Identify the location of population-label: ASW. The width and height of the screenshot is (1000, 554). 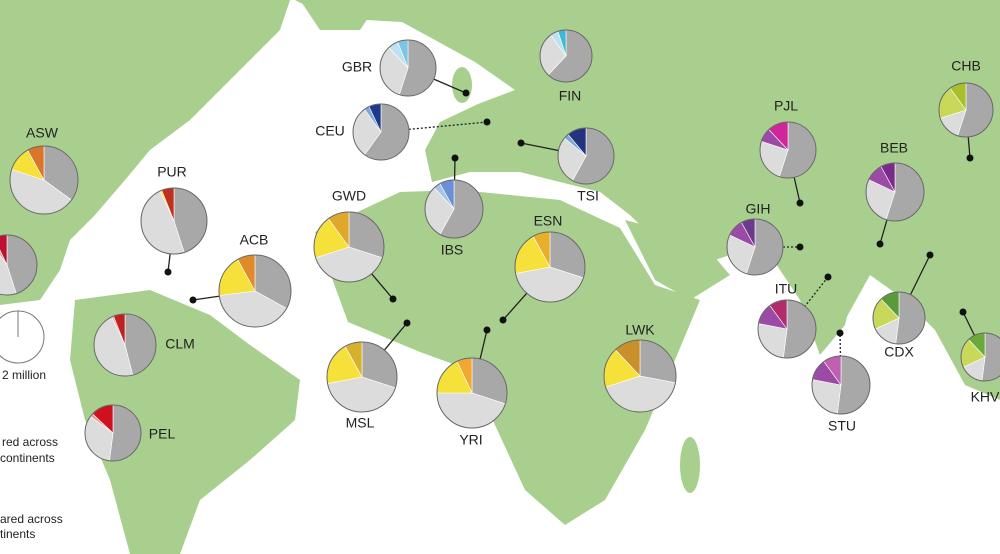
(42, 133).